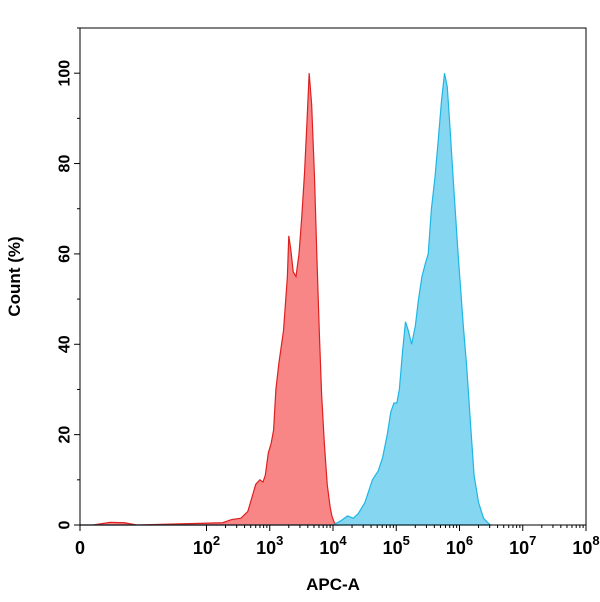 This screenshot has width=600, height=602. What do you see at coordinates (333, 545) in the screenshot?
I see `x-tick-label: 10⁴` at bounding box center [333, 545].